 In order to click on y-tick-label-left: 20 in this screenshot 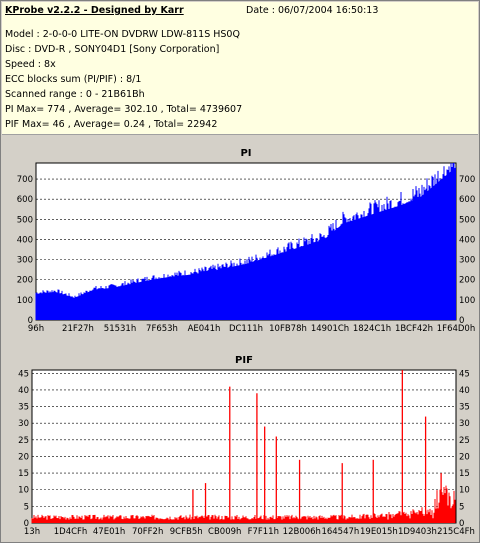, I will do `click(23, 457)`.